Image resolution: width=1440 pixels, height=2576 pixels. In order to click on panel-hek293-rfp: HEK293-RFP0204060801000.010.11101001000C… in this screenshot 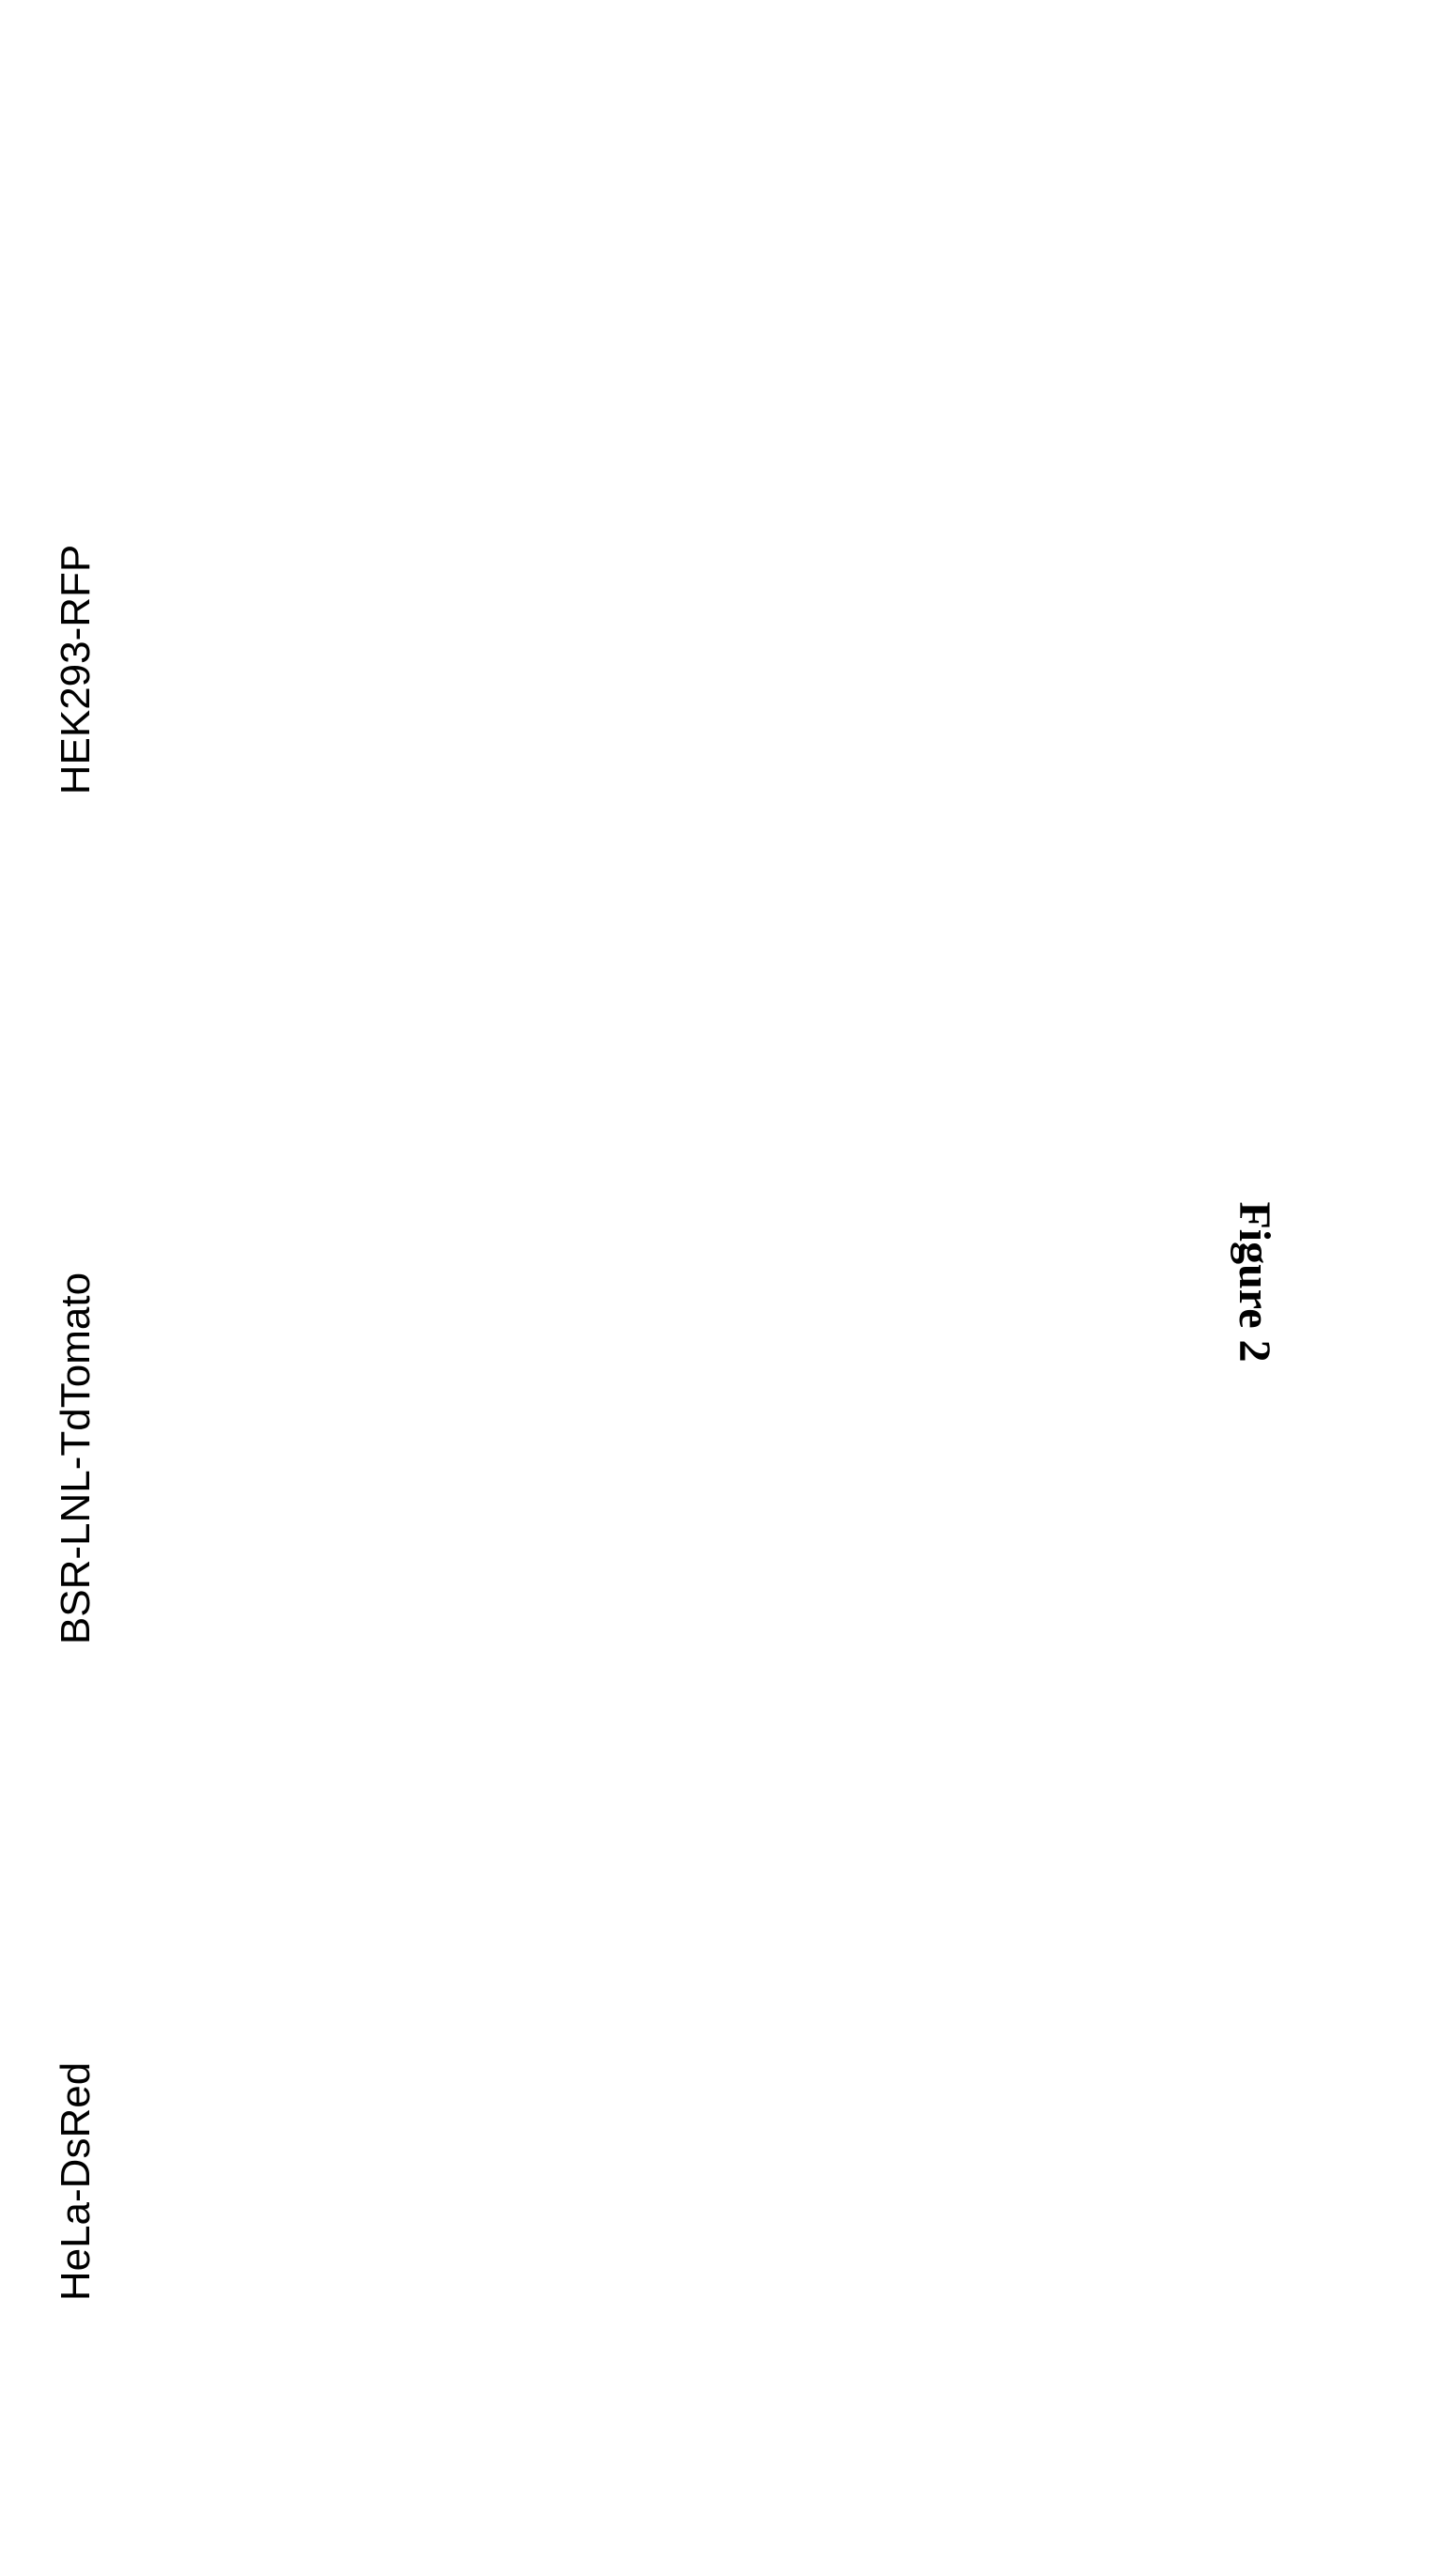, I will do `click(76, 670)`.